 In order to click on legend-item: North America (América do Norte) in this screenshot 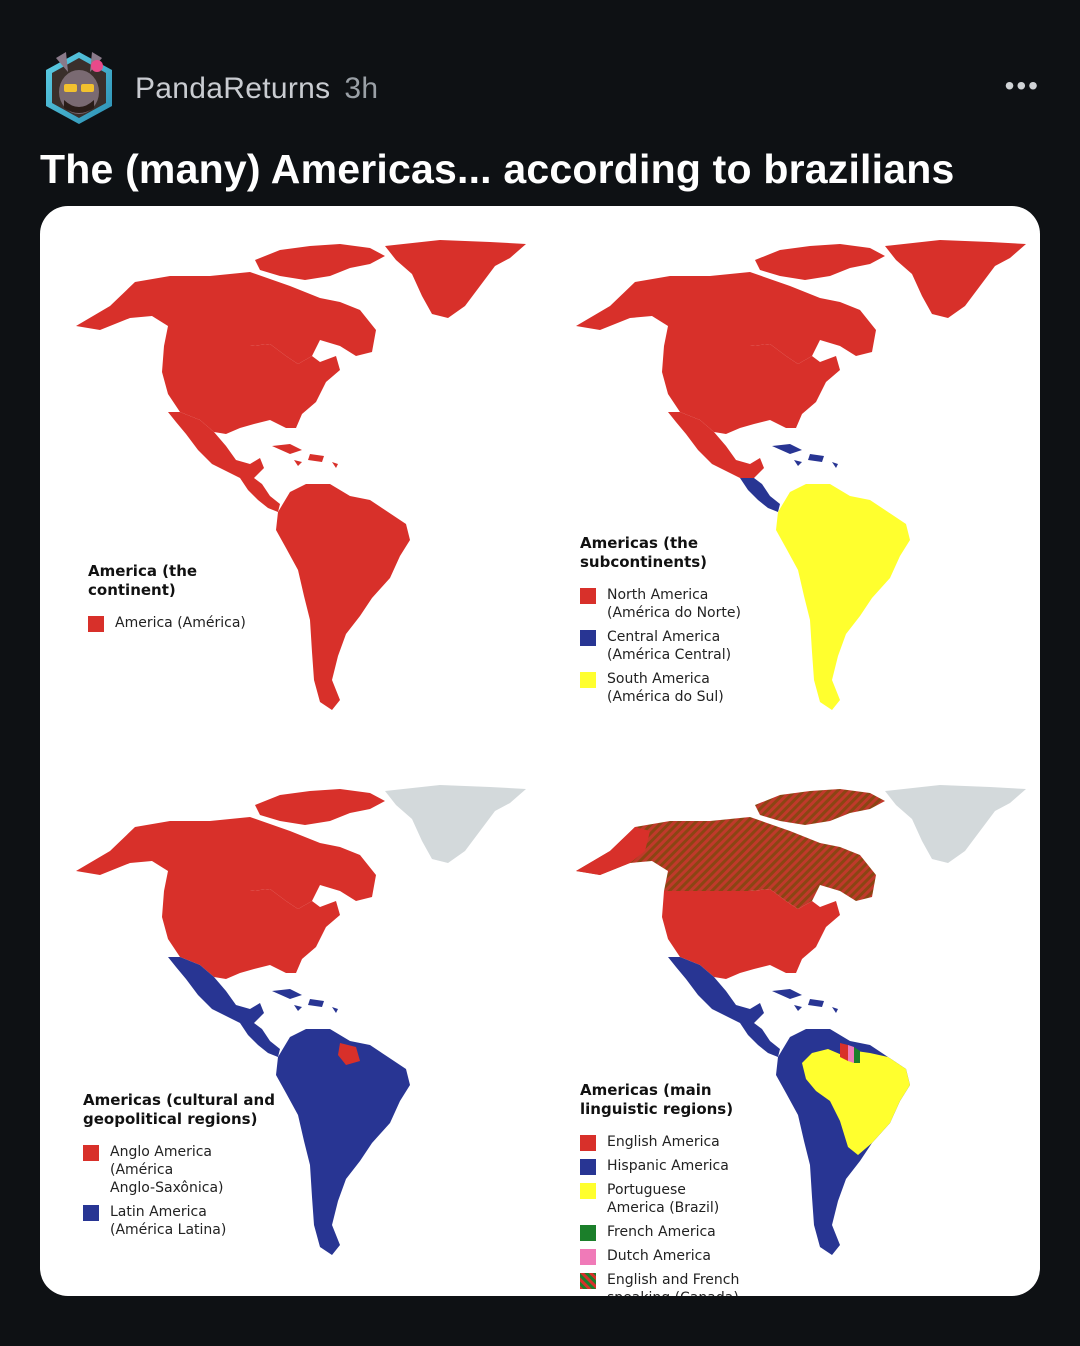, I will do `click(660, 604)`.